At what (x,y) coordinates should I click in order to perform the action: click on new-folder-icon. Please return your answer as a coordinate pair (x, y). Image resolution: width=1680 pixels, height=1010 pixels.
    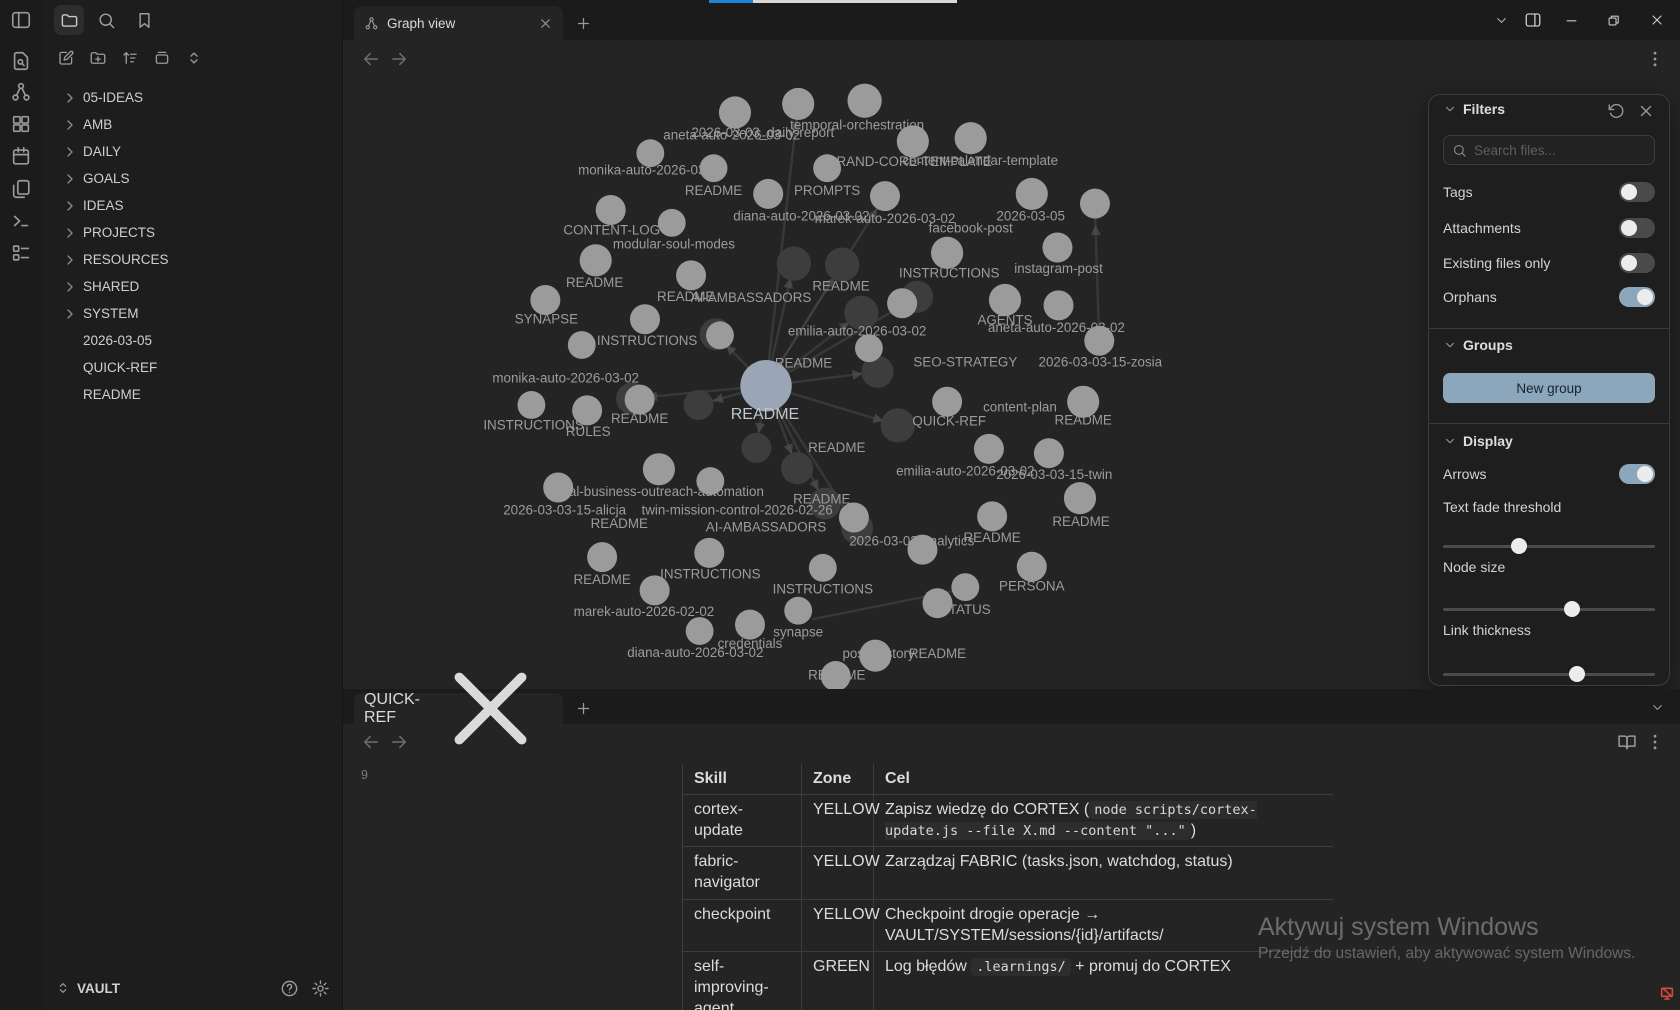
    Looking at the image, I should click on (98, 58).